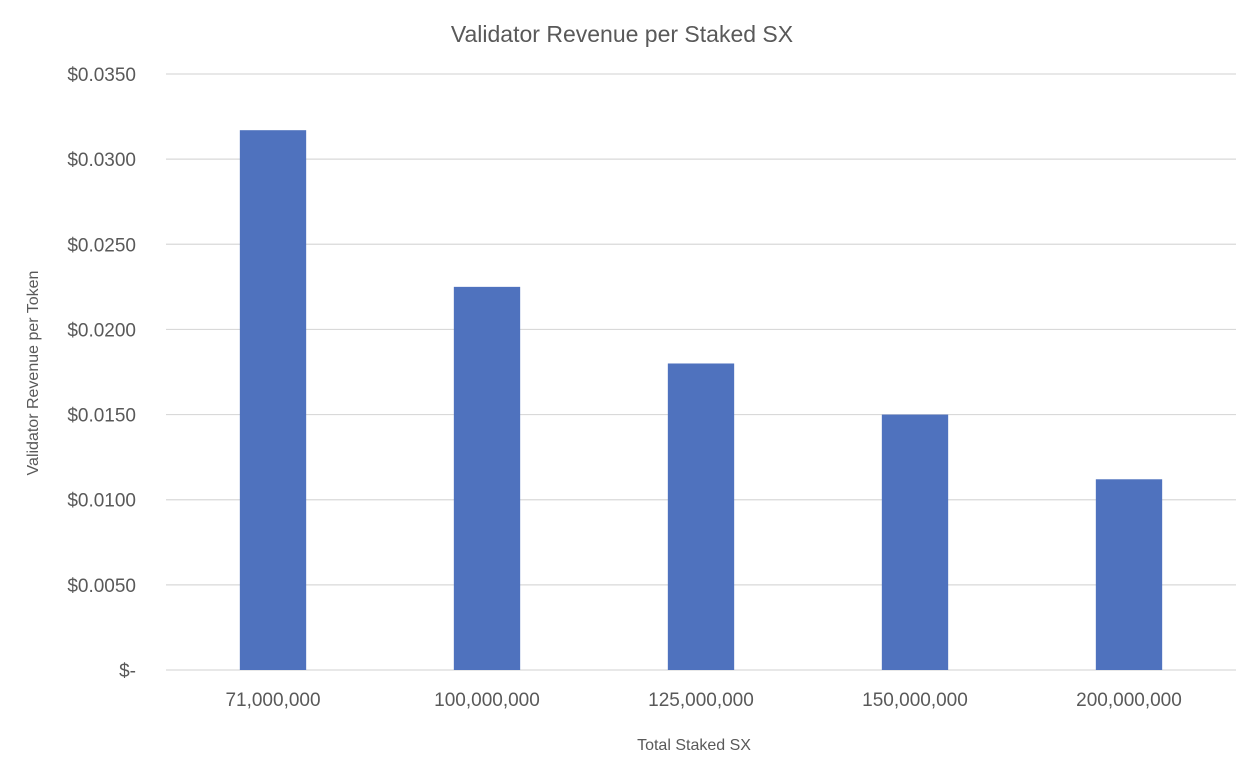 This screenshot has width=1256, height=768. What do you see at coordinates (487, 700) in the screenshot?
I see `x-tick-label: 100,000,000` at bounding box center [487, 700].